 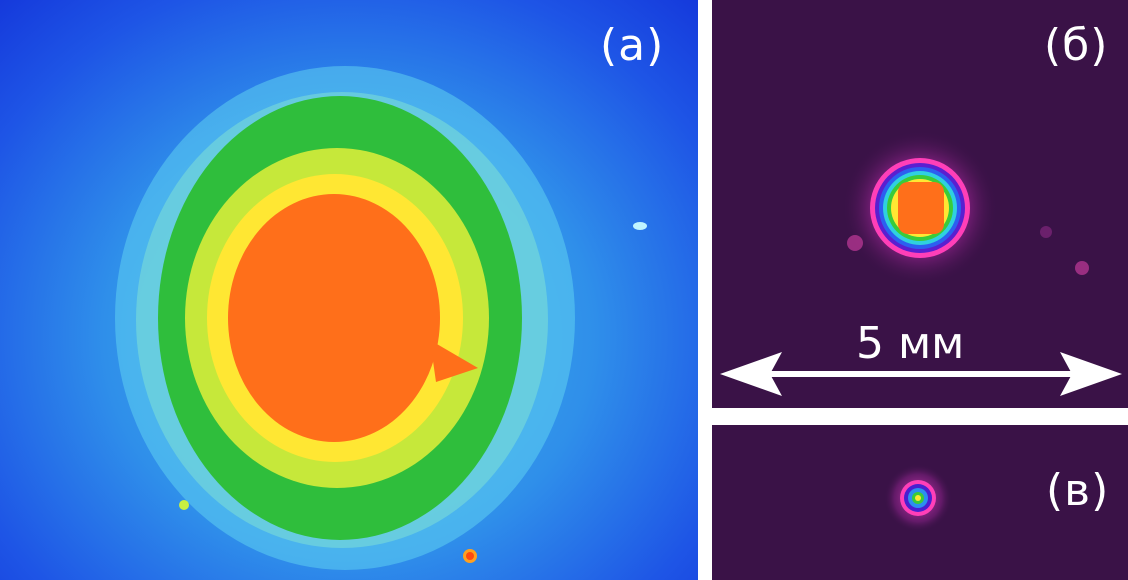 What do you see at coordinates (1076, 45) in the screenshot?
I see `panel-label-b: (б)` at bounding box center [1076, 45].